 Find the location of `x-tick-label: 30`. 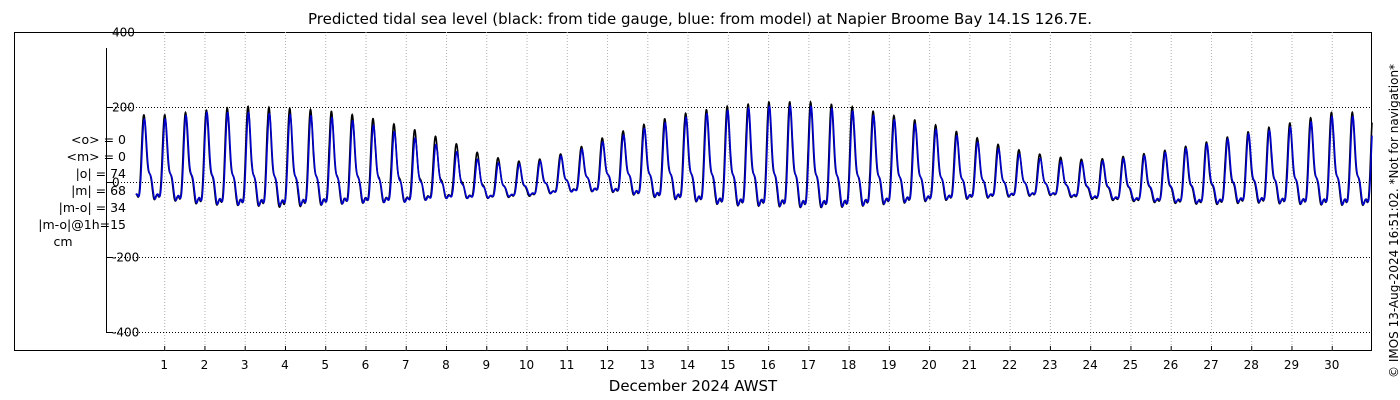

x-tick-label: 30 is located at coordinates (1331, 365).